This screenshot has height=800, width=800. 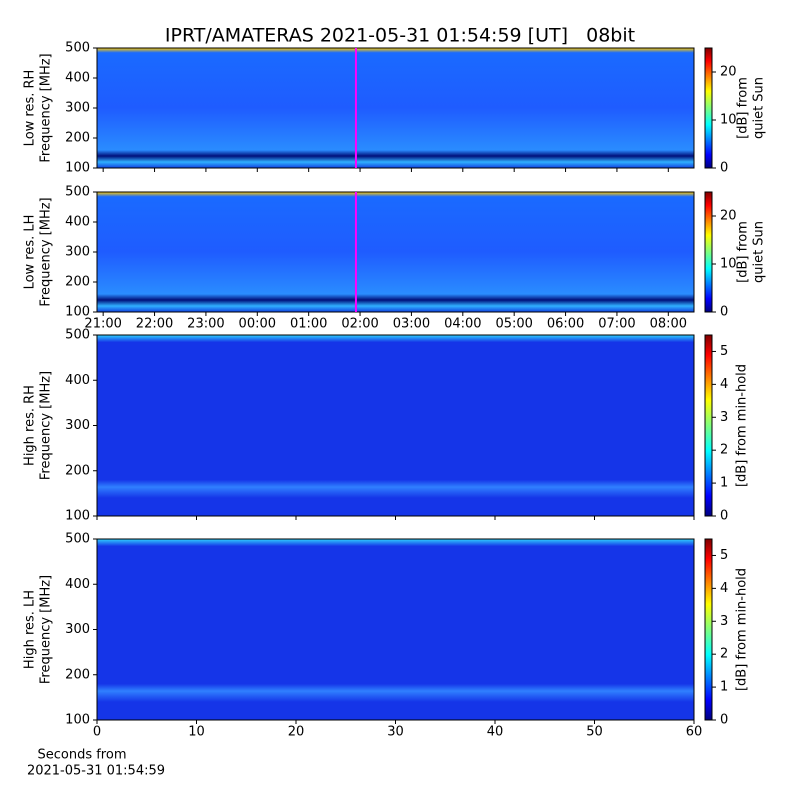 What do you see at coordinates (196, 732) in the screenshot?
I see `x-tick-label: 10` at bounding box center [196, 732].